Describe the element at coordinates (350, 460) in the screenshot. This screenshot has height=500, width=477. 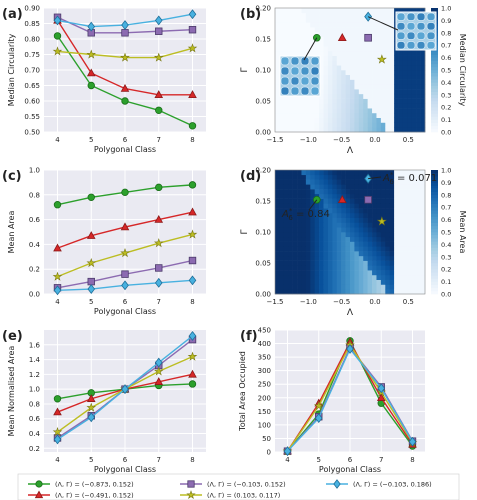
I see `x-tick-label: 6` at that location.